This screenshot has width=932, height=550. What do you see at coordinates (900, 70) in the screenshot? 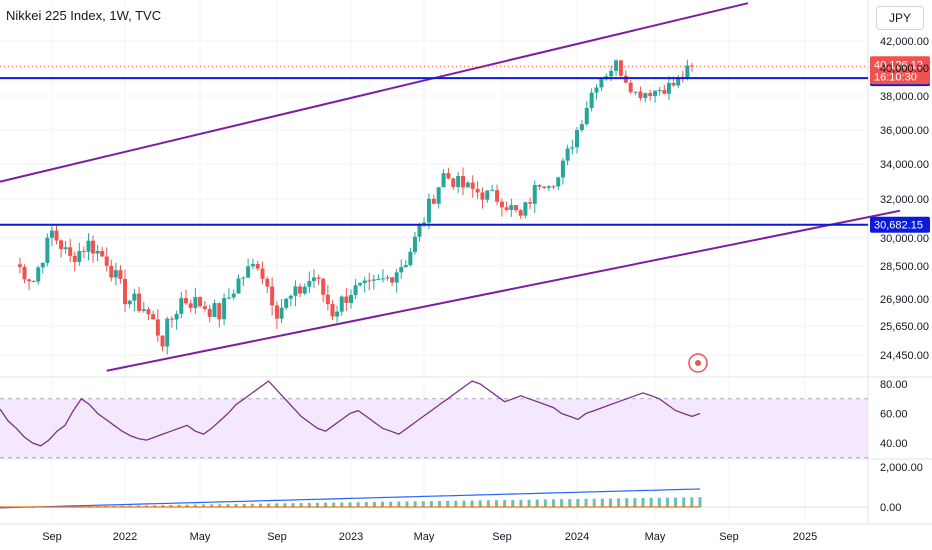
I see `last-price-label-bg` at bounding box center [900, 70].